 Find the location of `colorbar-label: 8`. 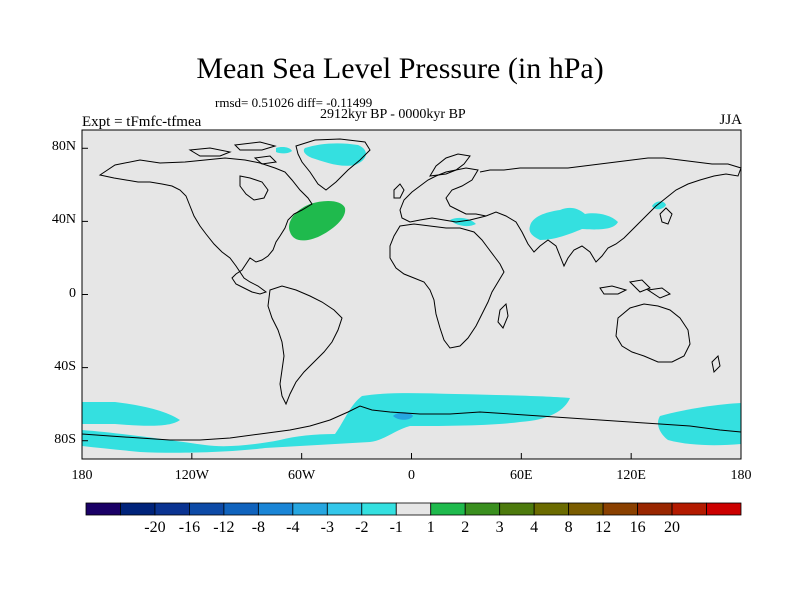

colorbar-label: 8 is located at coordinates (568, 527).